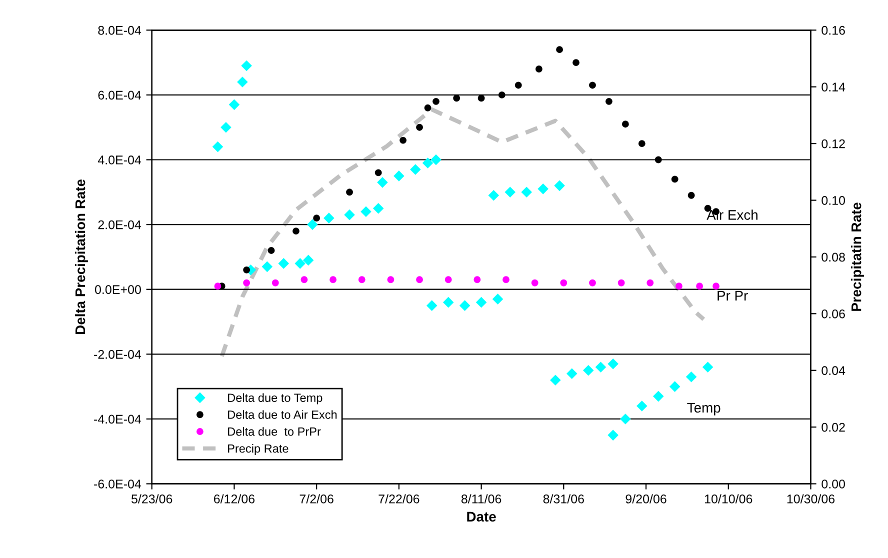 The height and width of the screenshot is (558, 888). I want to click on legend-label: Delta due to Temp, so click(275, 398).